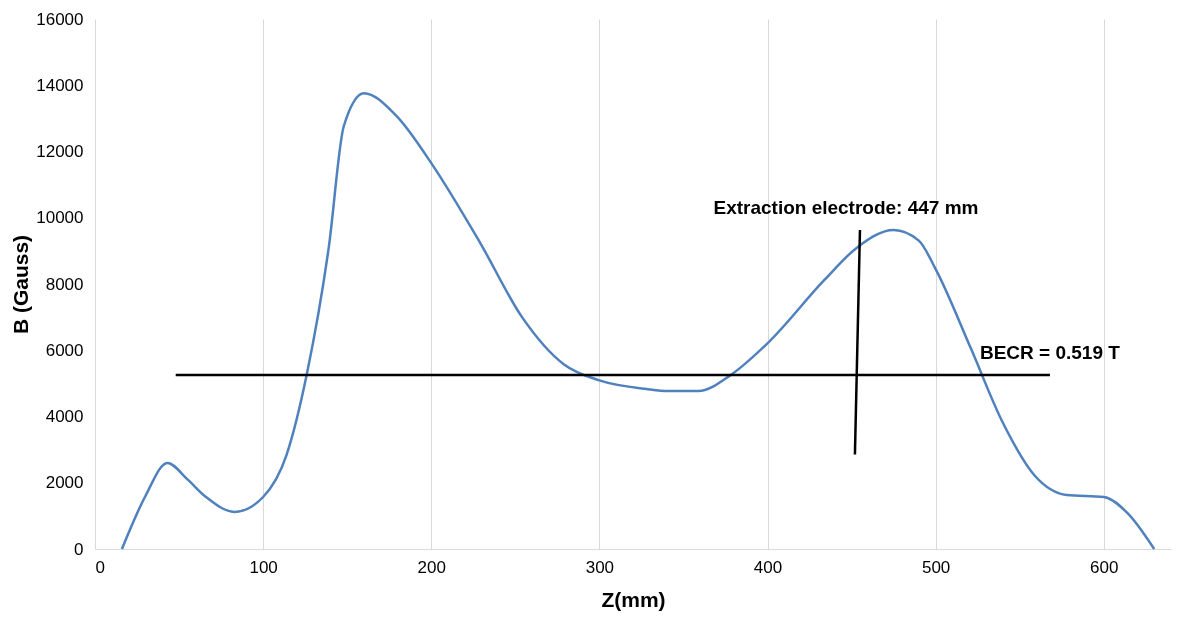 The width and height of the screenshot is (1181, 620). I want to click on annotation: BECR = 0.519 T, so click(1050, 353).